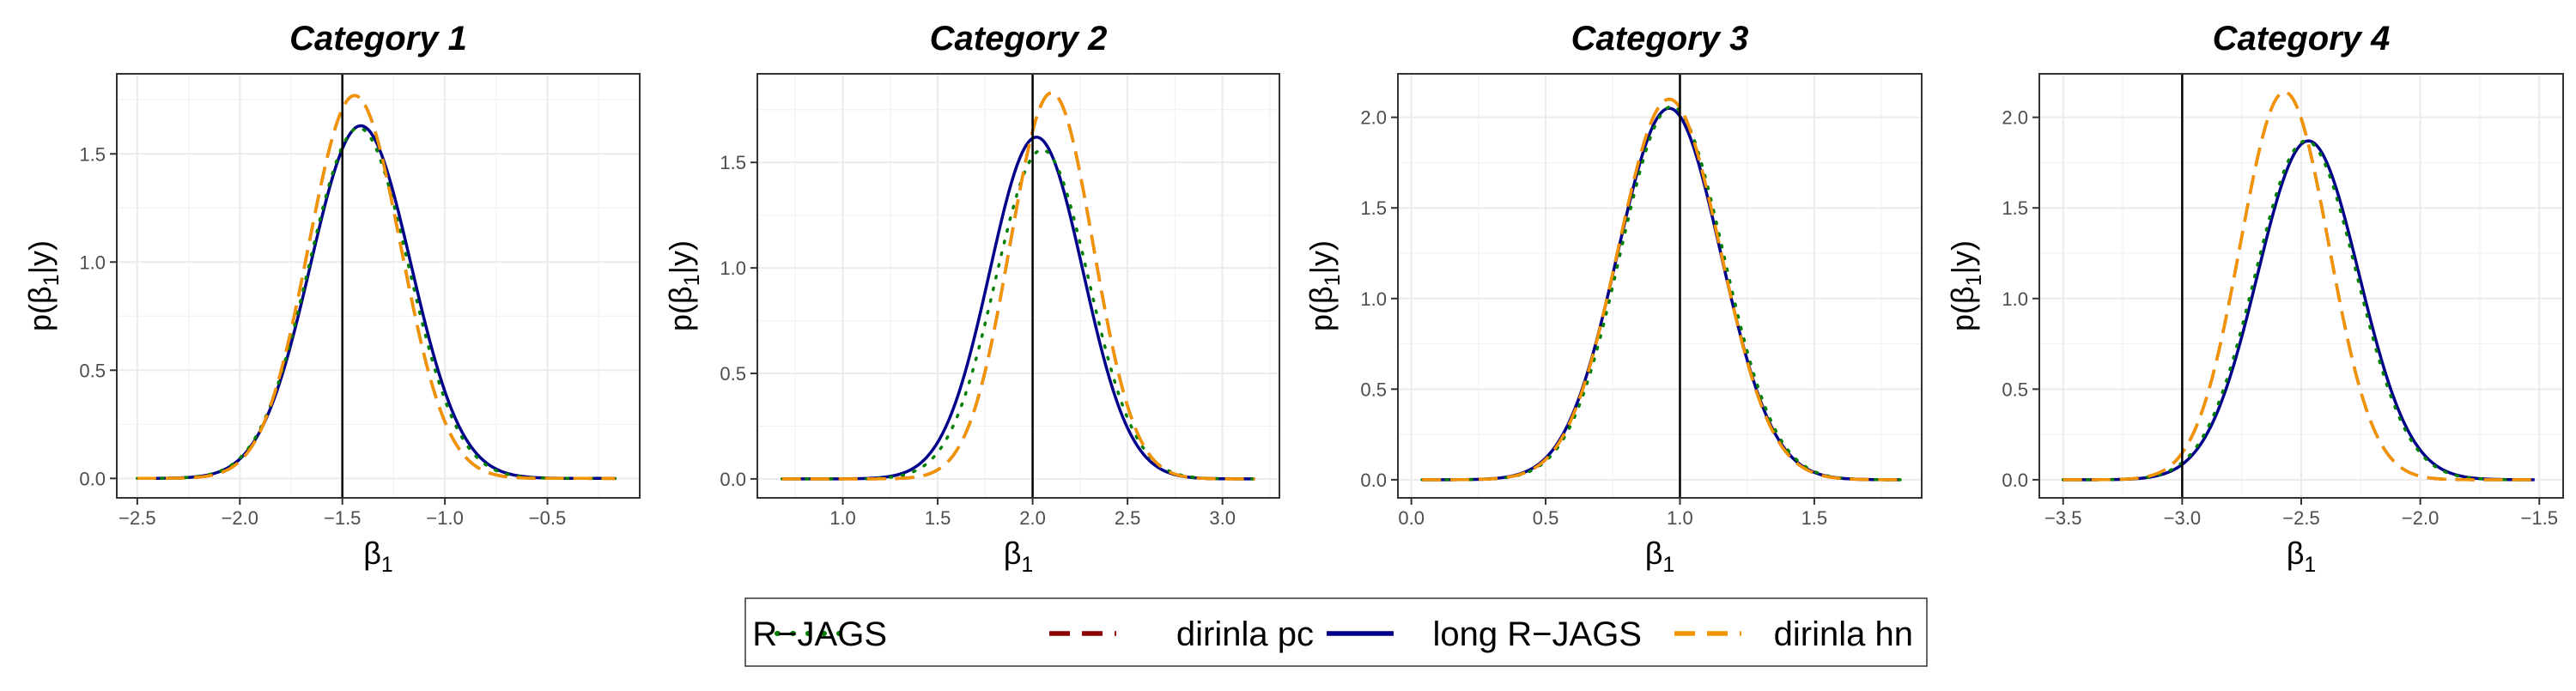 The image size is (2576, 691). Describe the element at coordinates (2302, 39) in the screenshot. I see `panel-title: Category 4` at that location.